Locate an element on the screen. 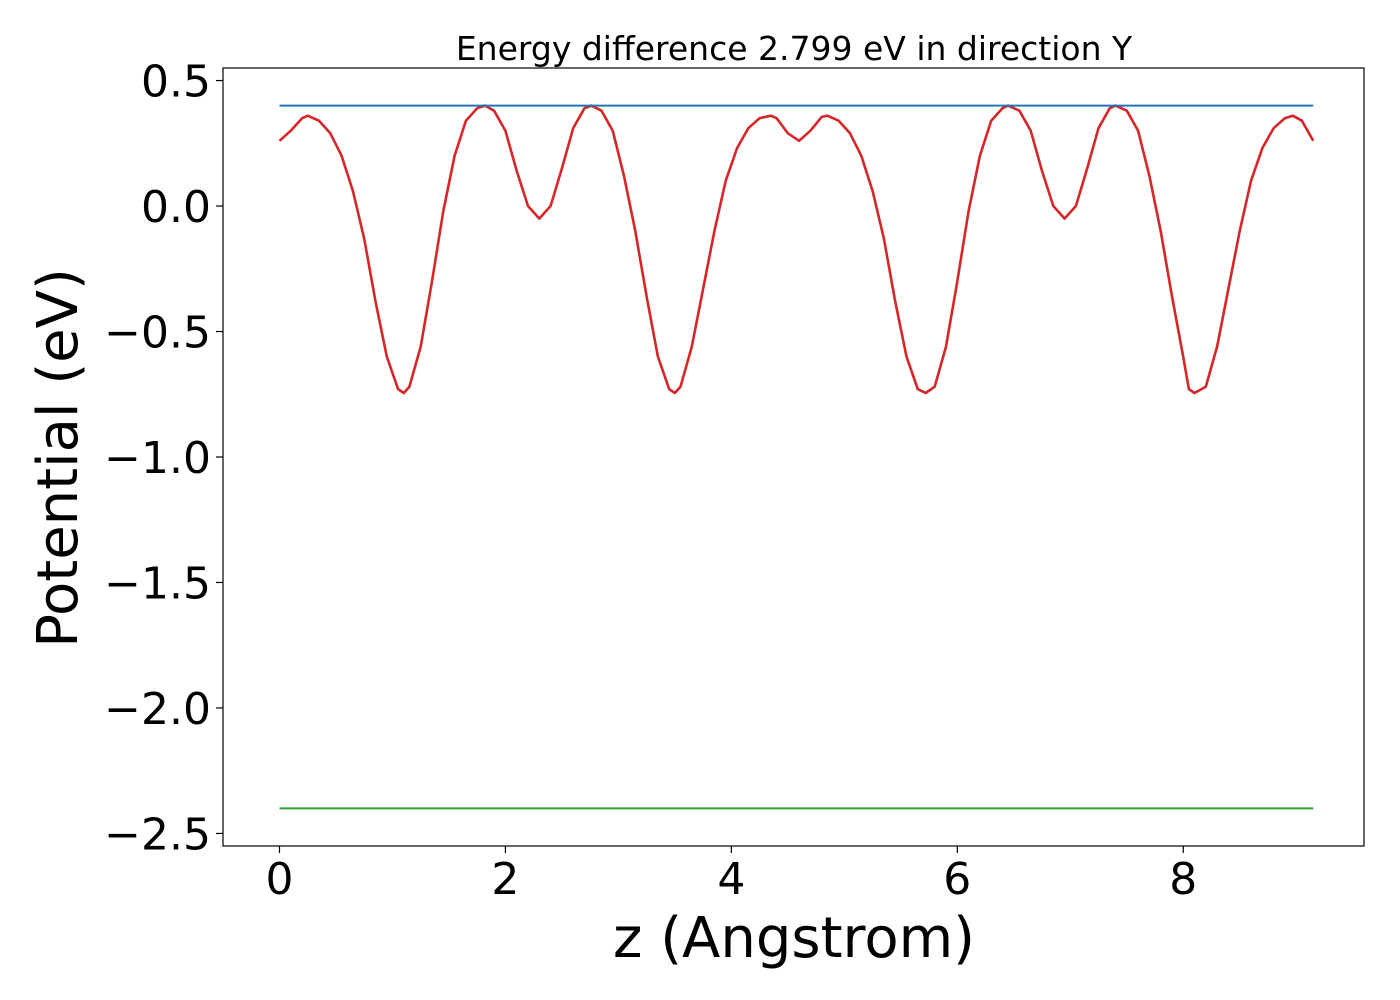 This screenshot has width=1400, height=1000. x-tick-label: 4 is located at coordinates (731, 879).